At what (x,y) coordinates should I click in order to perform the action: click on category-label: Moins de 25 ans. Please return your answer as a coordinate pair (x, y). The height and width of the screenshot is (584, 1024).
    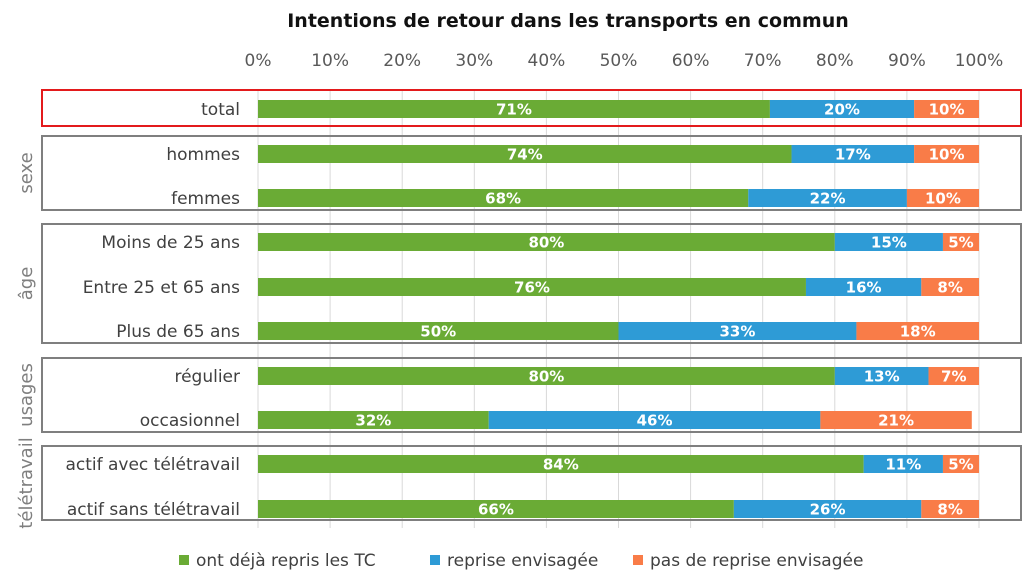
    Looking at the image, I should click on (170, 243).